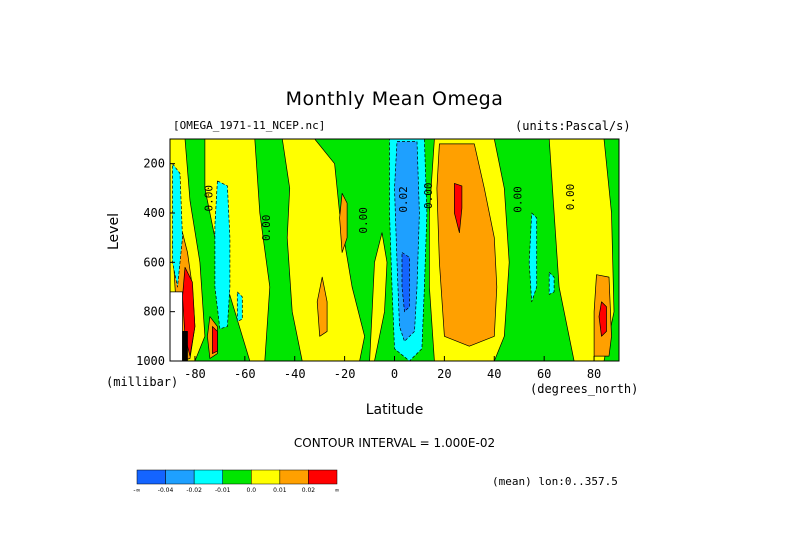  I want to click on y-tick-label: 600, so click(154, 262).